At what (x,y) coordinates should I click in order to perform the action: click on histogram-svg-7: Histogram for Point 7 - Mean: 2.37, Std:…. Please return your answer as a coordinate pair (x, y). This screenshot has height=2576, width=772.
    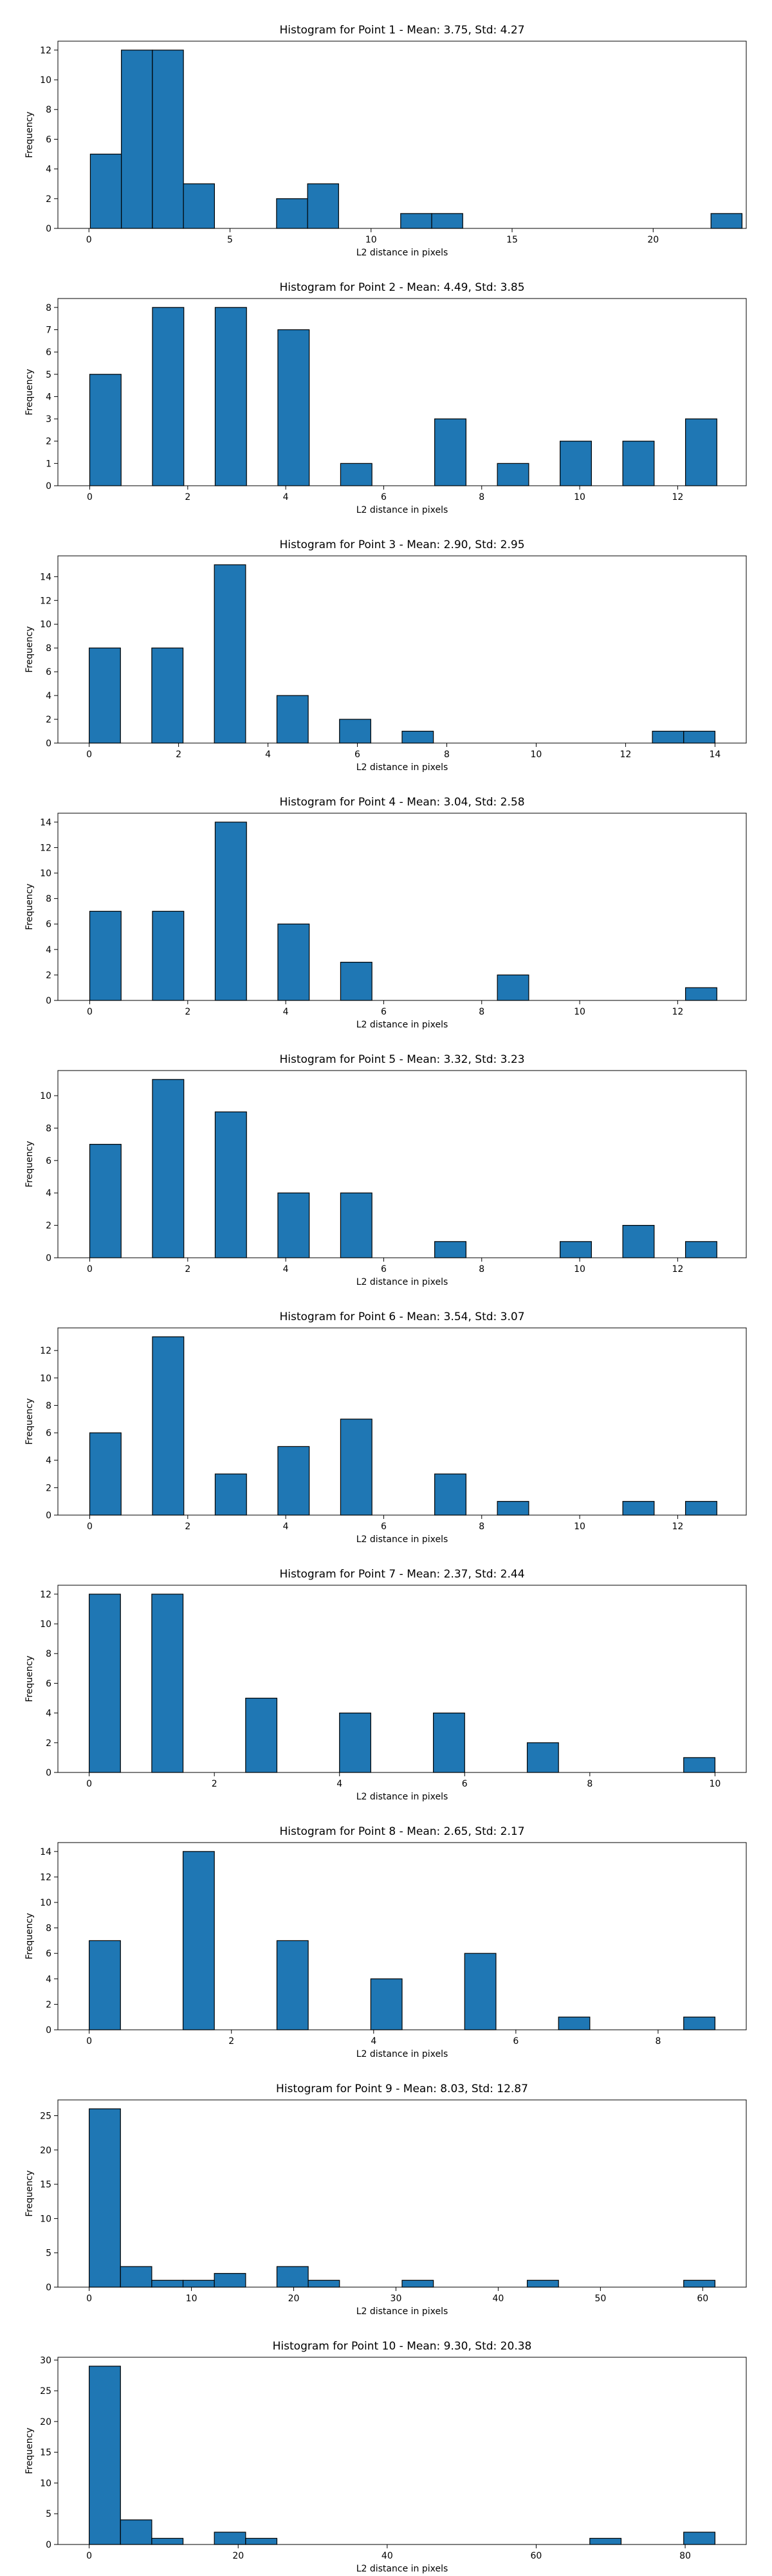
    Looking at the image, I should click on (385, 1685).